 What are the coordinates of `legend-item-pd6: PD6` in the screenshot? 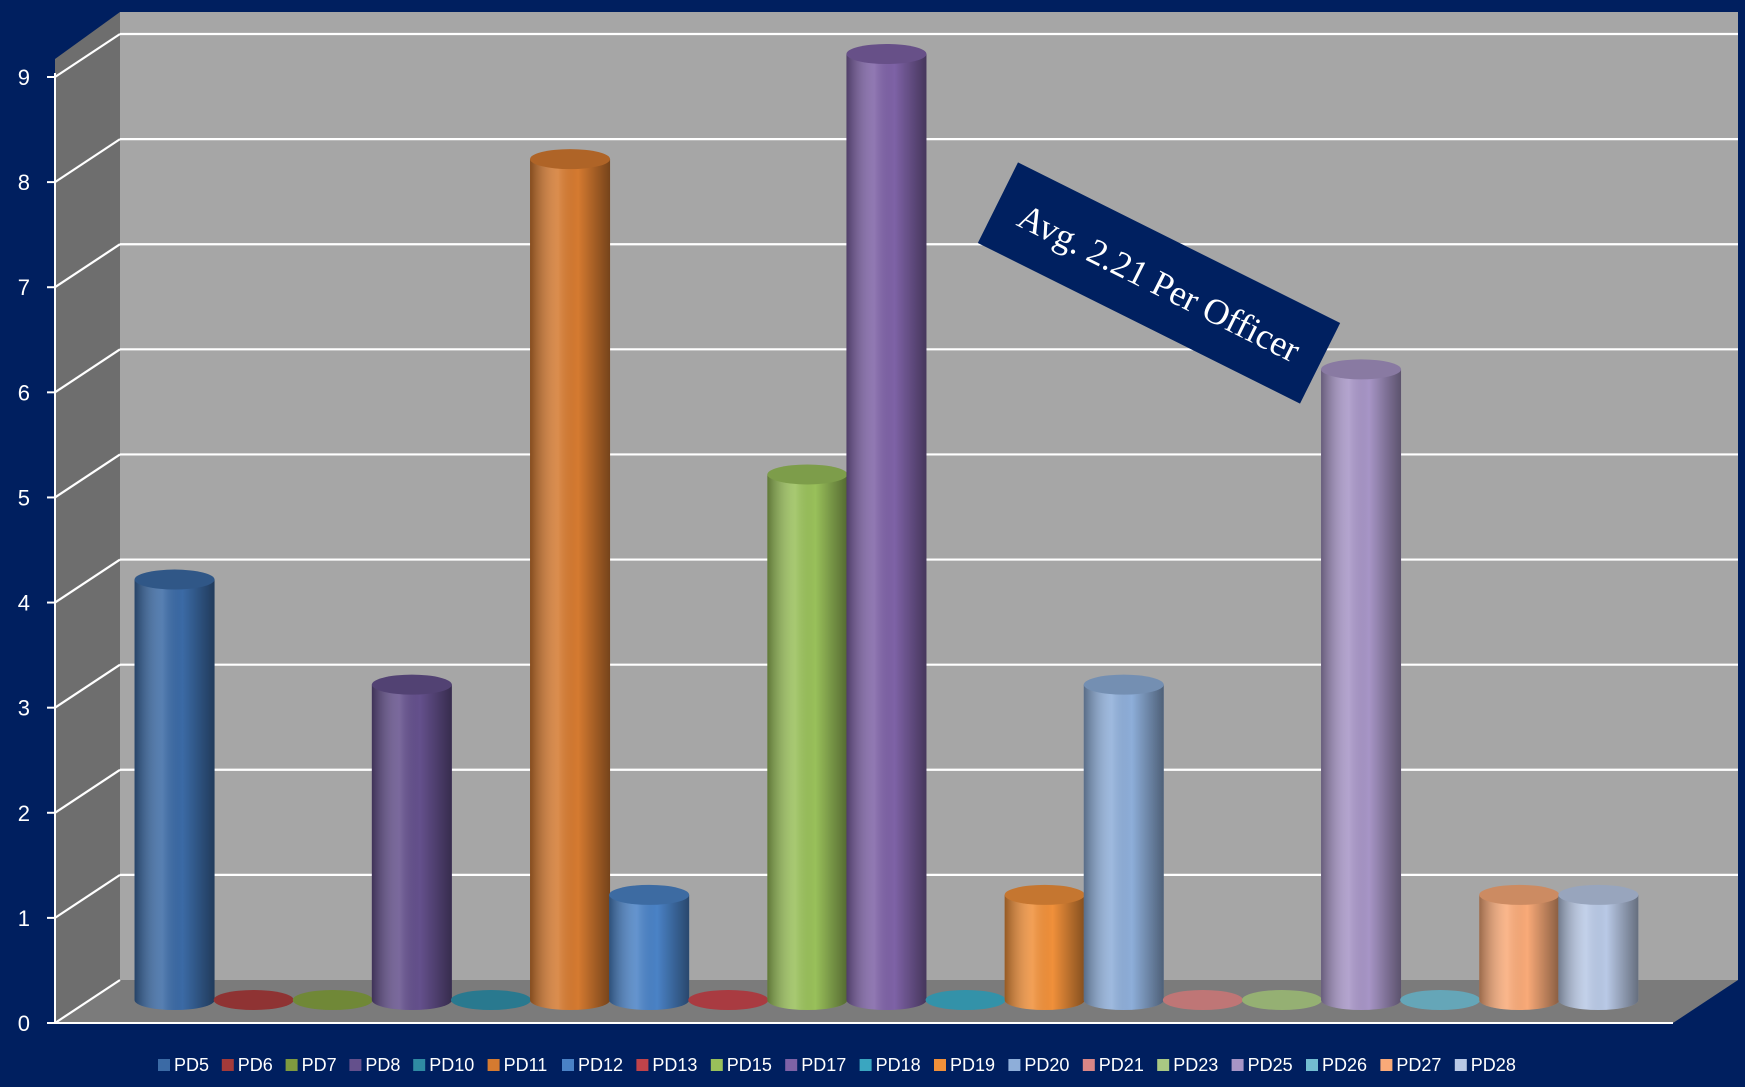 It's located at (247, 1065).